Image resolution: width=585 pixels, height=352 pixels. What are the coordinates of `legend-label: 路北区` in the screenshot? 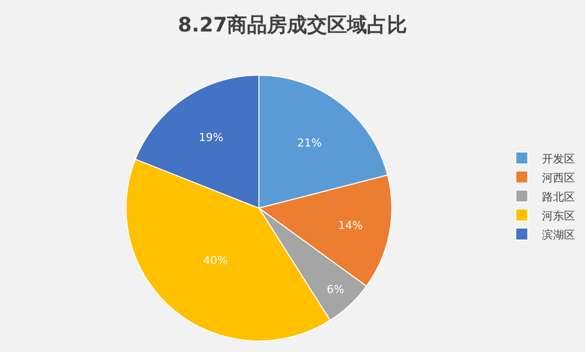 It's located at (558, 197).